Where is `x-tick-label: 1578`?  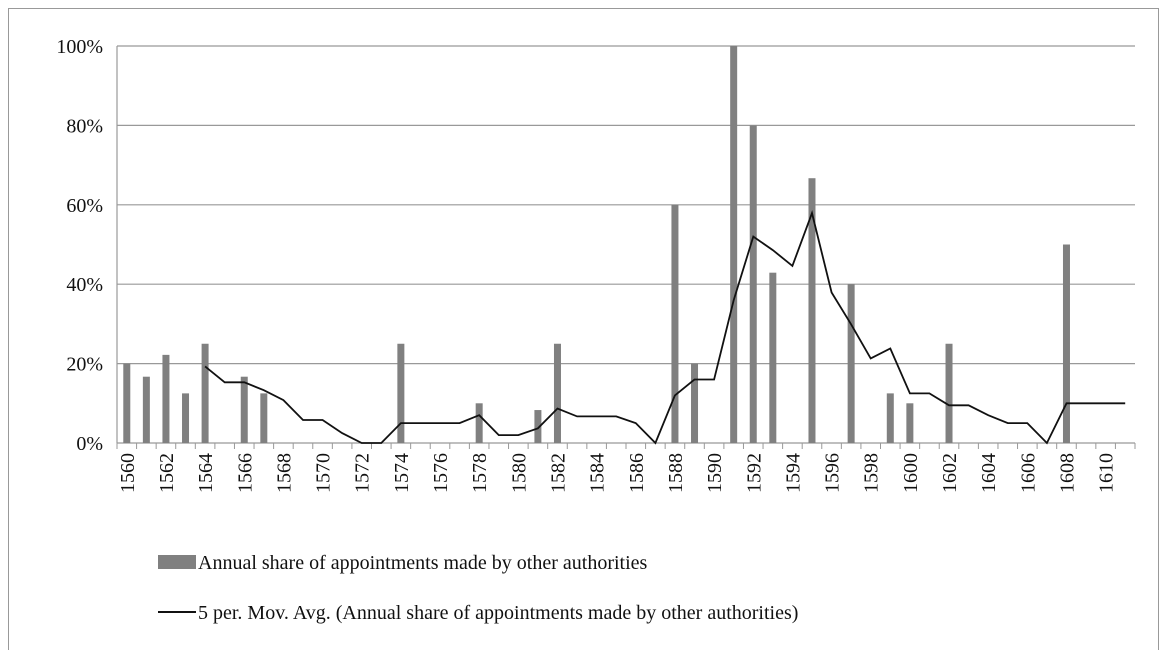 x-tick-label: 1578 is located at coordinates (480, 473).